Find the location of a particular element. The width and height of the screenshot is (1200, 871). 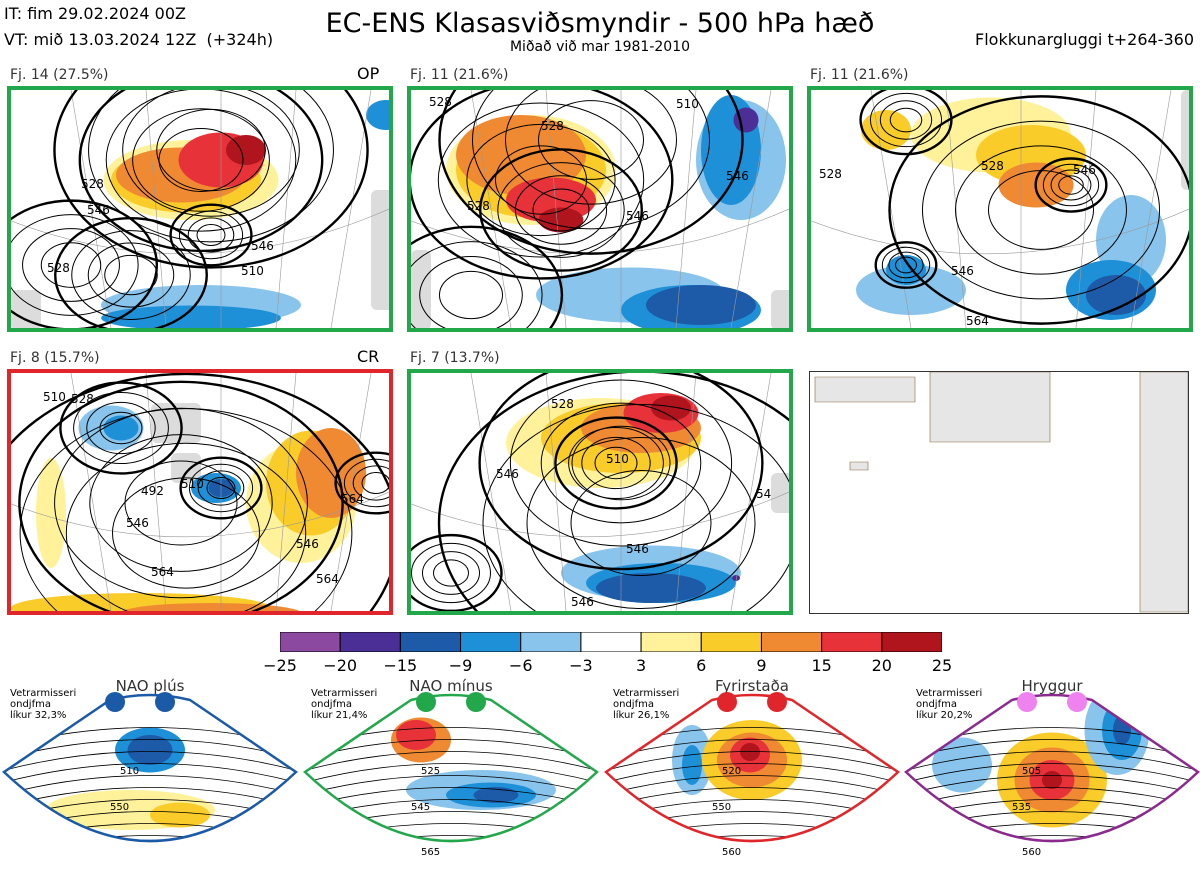

cluster-map-panel-1: 528 528 546 546 510 is located at coordinates (200, 209).